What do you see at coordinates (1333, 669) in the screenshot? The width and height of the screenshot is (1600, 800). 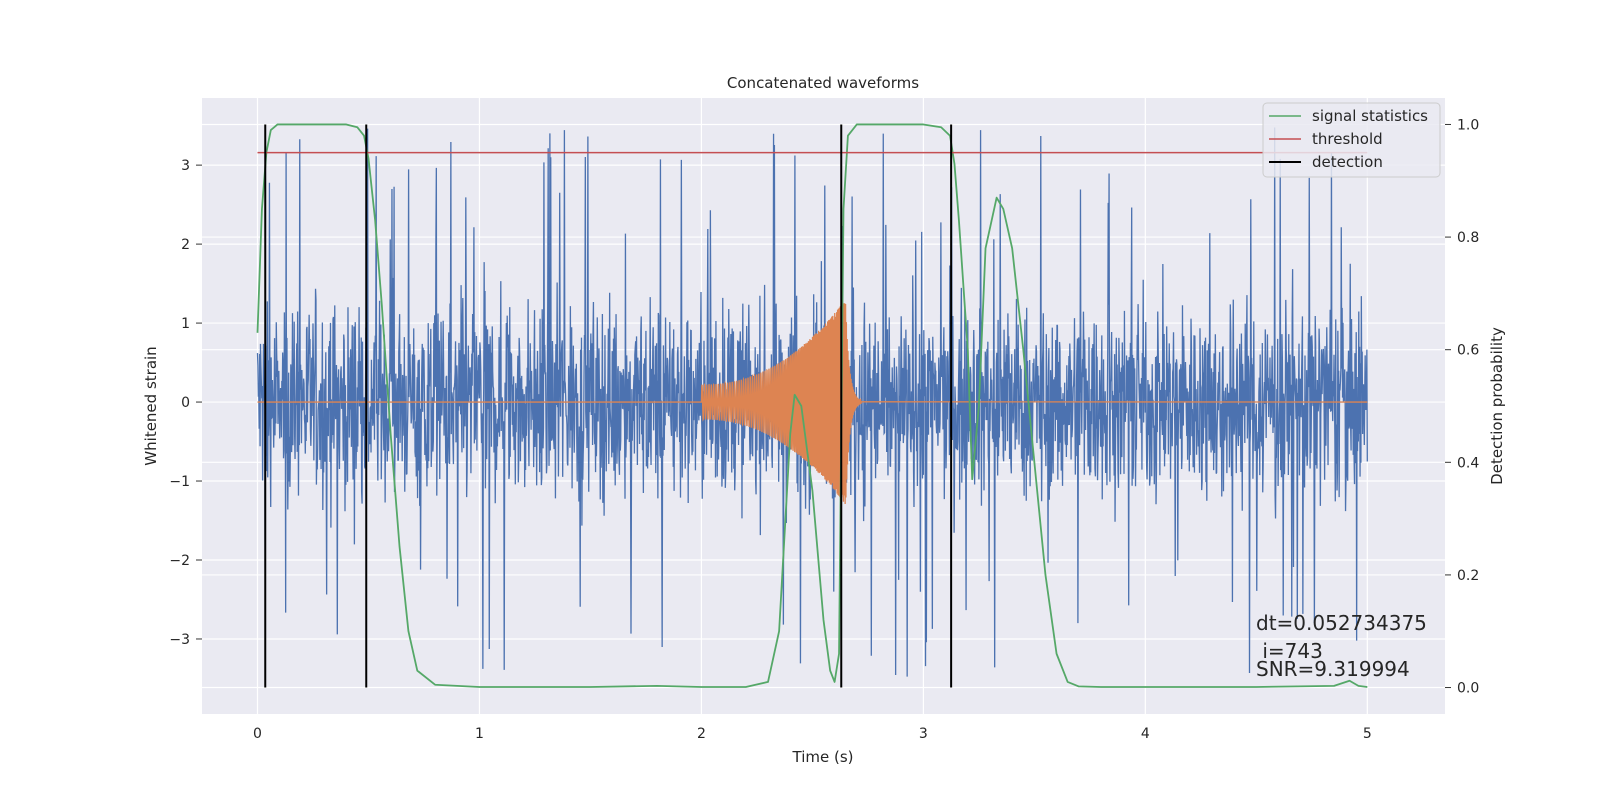 I see `annotation-snr: SNR=9.319994` at bounding box center [1333, 669].